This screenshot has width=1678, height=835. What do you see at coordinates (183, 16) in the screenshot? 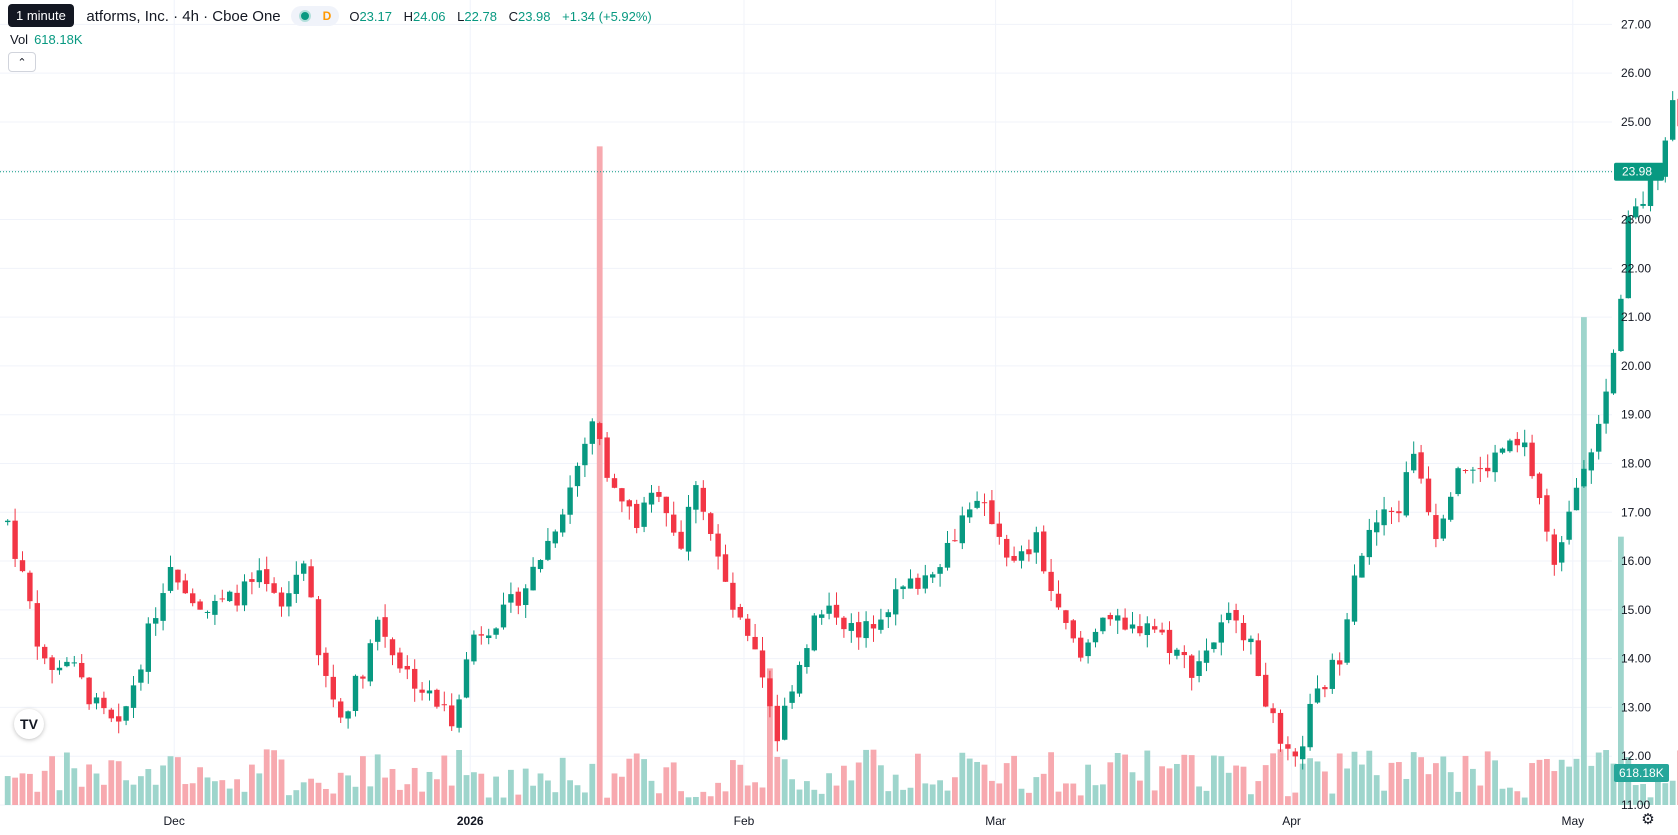
I see `symbol-title: atforms, Inc. · 4h · Cboe One` at bounding box center [183, 16].